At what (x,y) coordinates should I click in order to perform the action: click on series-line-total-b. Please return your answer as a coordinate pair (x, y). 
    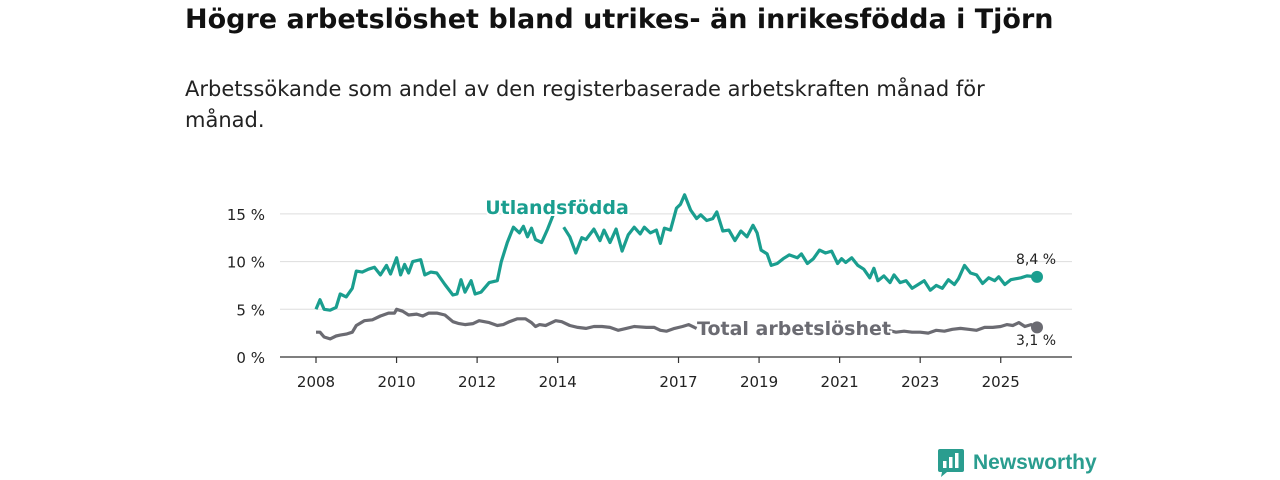
    Looking at the image, I should click on (958, 328).